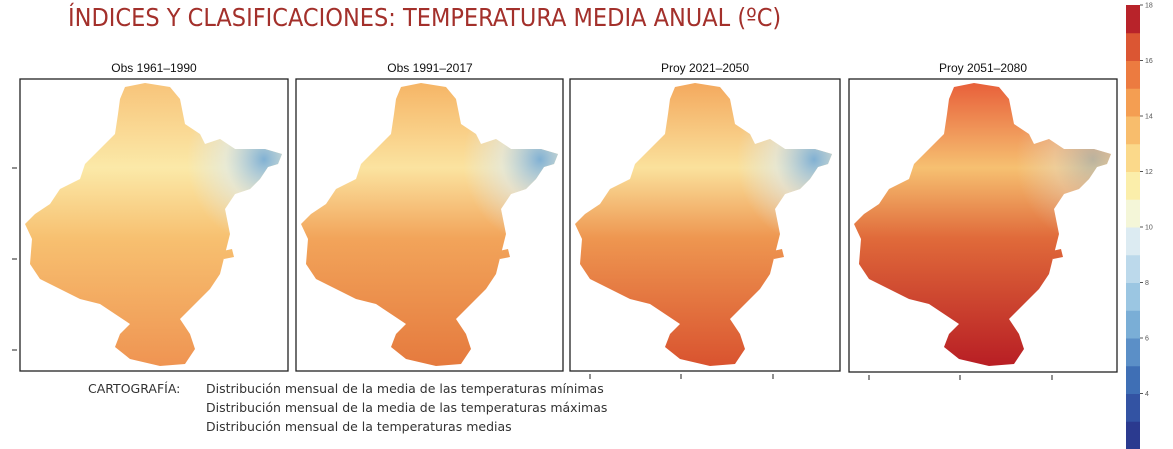  Describe the element at coordinates (134, 388) in the screenshot. I see `caption-label: CARTOGRAFÍA:` at that location.